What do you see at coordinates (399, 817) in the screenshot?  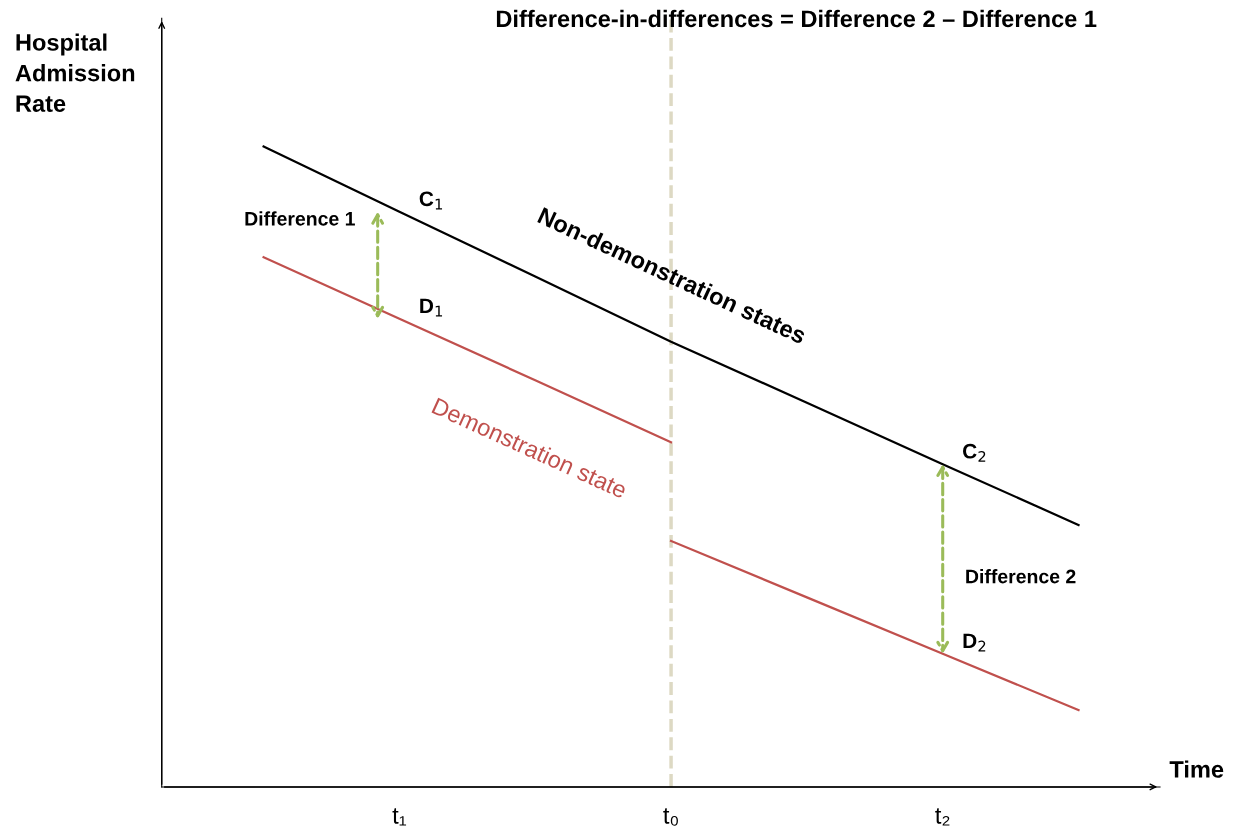 I see `x-tick-label: t₁` at bounding box center [399, 817].